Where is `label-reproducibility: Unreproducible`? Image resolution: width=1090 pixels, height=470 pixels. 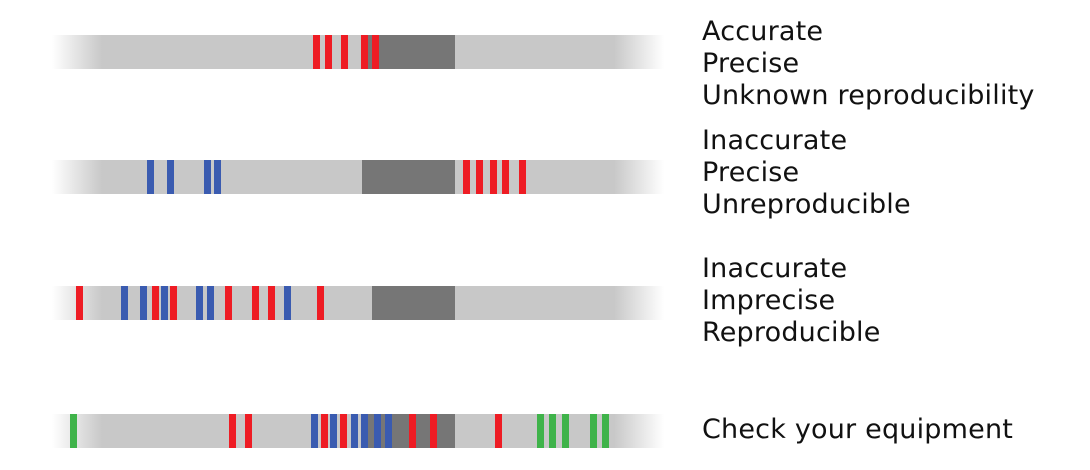
label-reproducibility: Unreproducible is located at coordinates (806, 204).